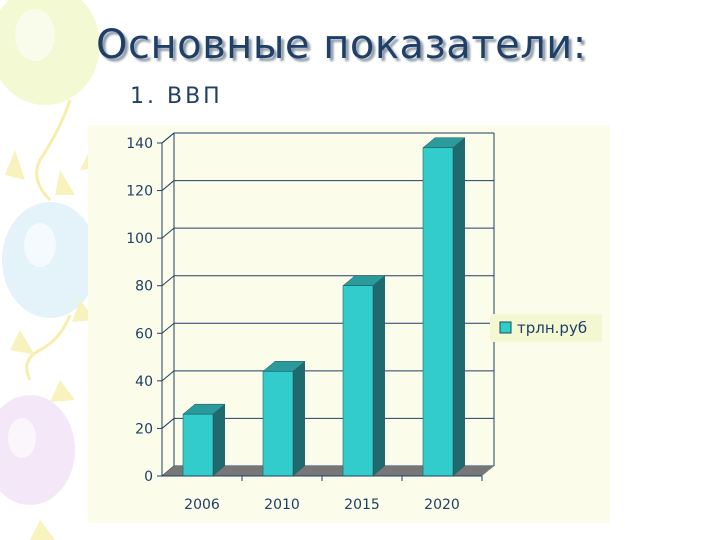 The width and height of the screenshot is (720, 540). I want to click on legend-label: трлн.руб, so click(552, 328).